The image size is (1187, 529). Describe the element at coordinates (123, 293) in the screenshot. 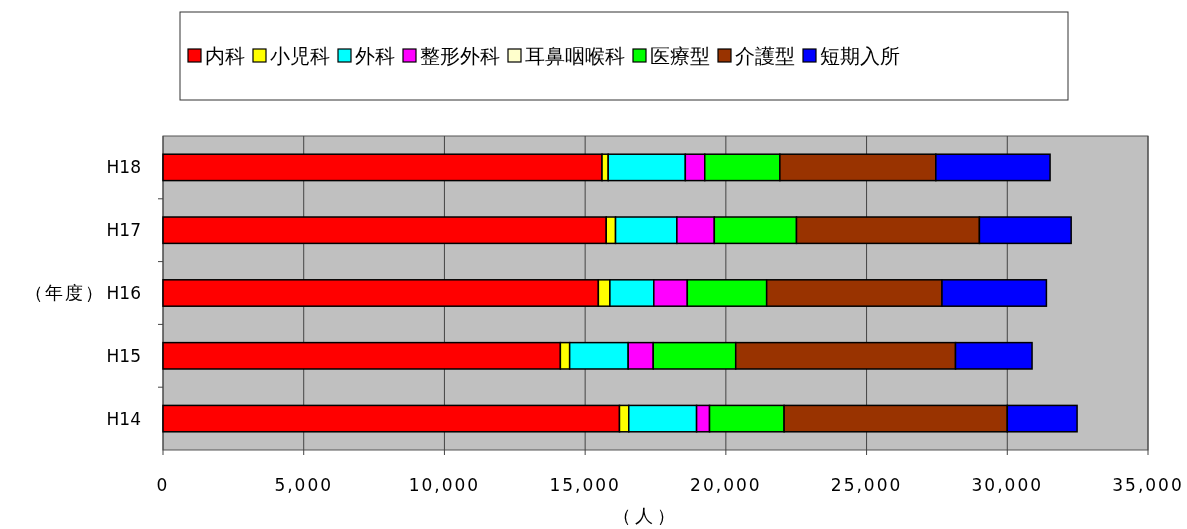

I see `y-tick-label: H16` at that location.